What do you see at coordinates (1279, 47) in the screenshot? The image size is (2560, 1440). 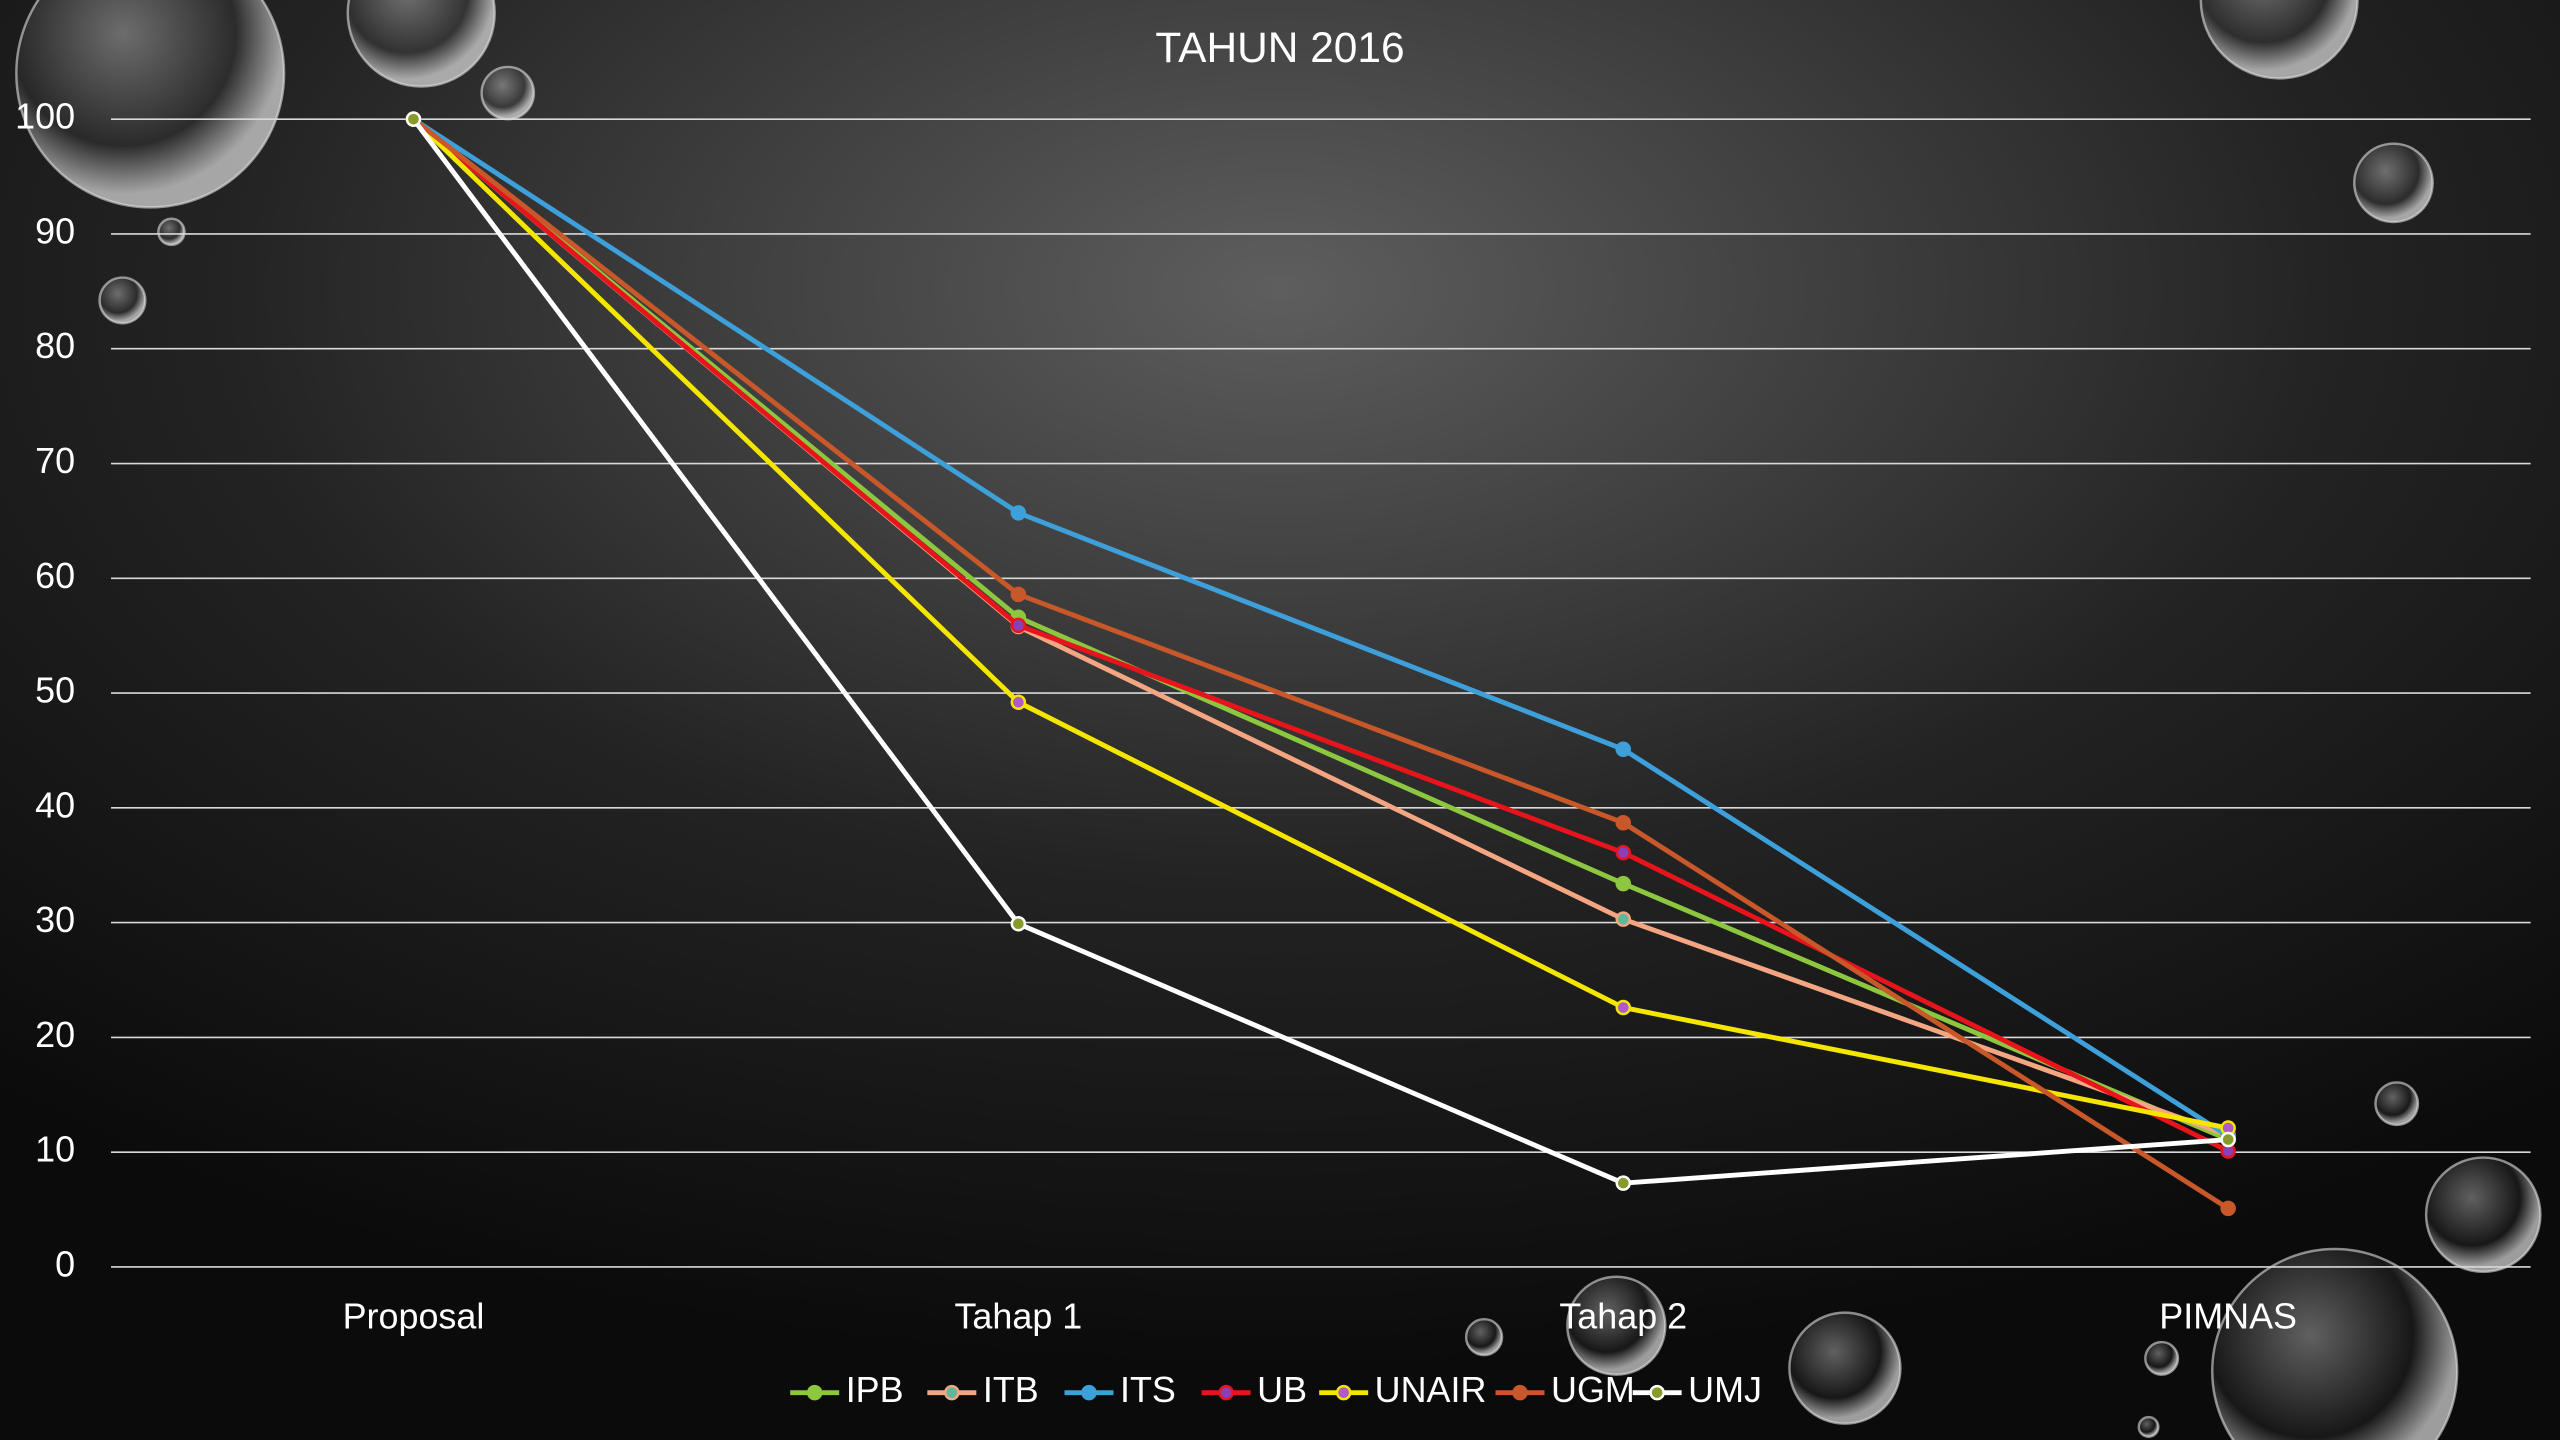 I see `chart-title: TAHUN 2016` at bounding box center [1279, 47].